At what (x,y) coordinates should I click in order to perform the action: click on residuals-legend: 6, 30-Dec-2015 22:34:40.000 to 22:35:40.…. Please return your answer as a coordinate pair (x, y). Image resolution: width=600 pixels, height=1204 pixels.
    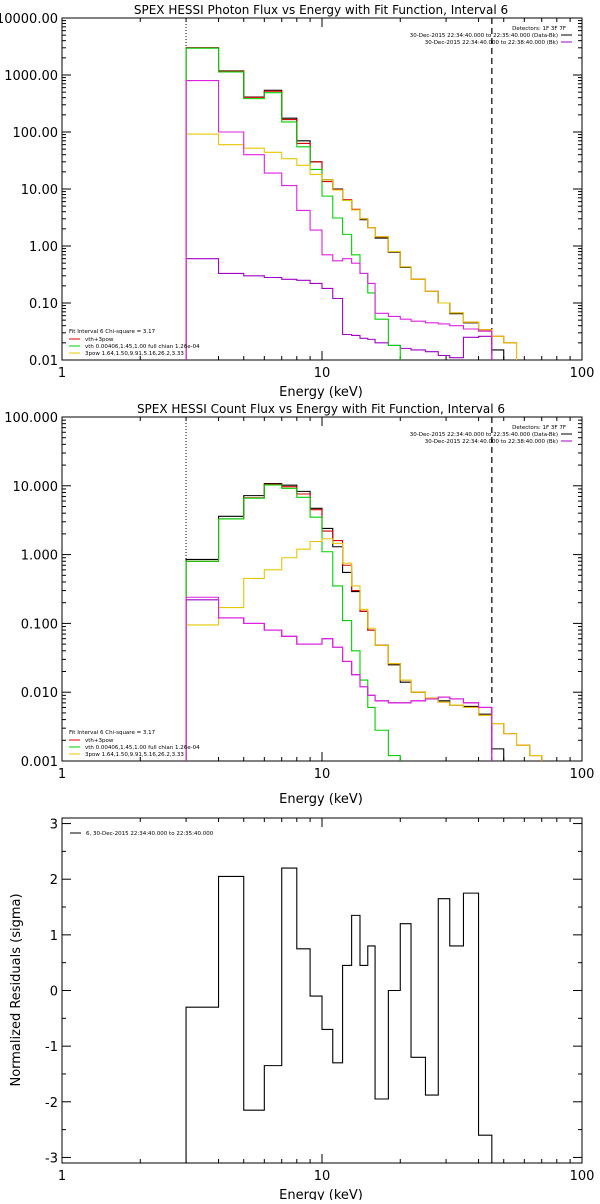
    Looking at the image, I should click on (150, 834).